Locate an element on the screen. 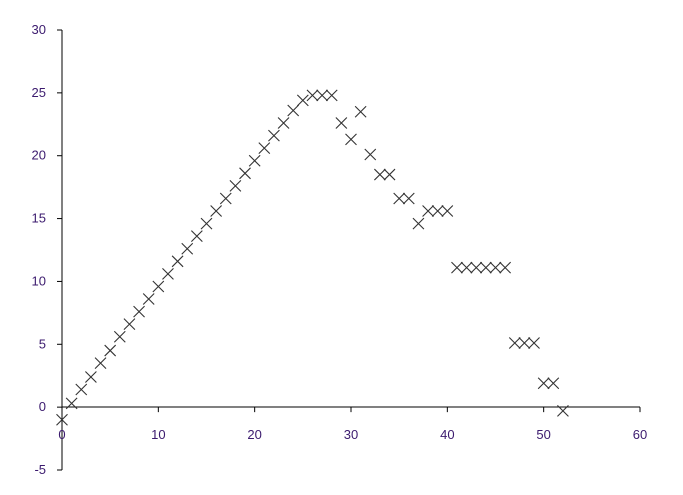 Image resolution: width=683 pixels, height=495 pixels. x-tick-label: 40 is located at coordinates (447, 434).